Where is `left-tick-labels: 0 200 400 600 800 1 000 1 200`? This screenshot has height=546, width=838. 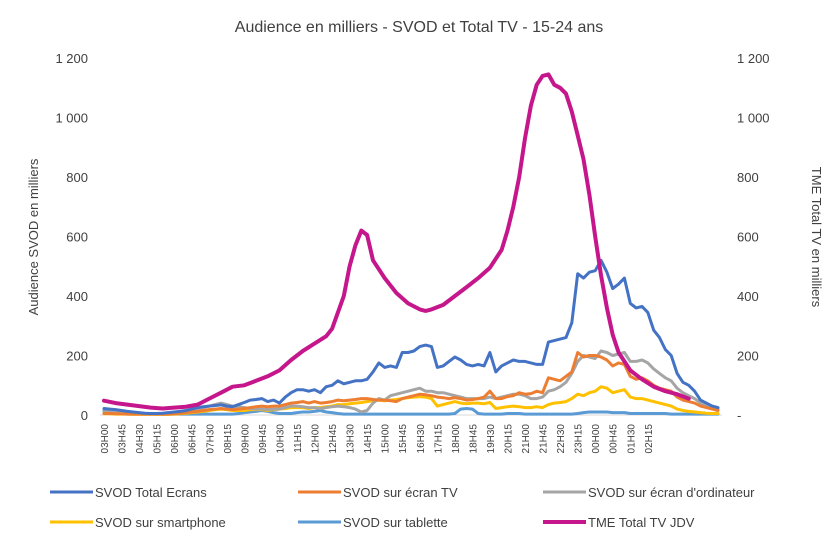 left-tick-labels: 0 200 400 600 800 1 000 1 200 is located at coordinates (71, 237).